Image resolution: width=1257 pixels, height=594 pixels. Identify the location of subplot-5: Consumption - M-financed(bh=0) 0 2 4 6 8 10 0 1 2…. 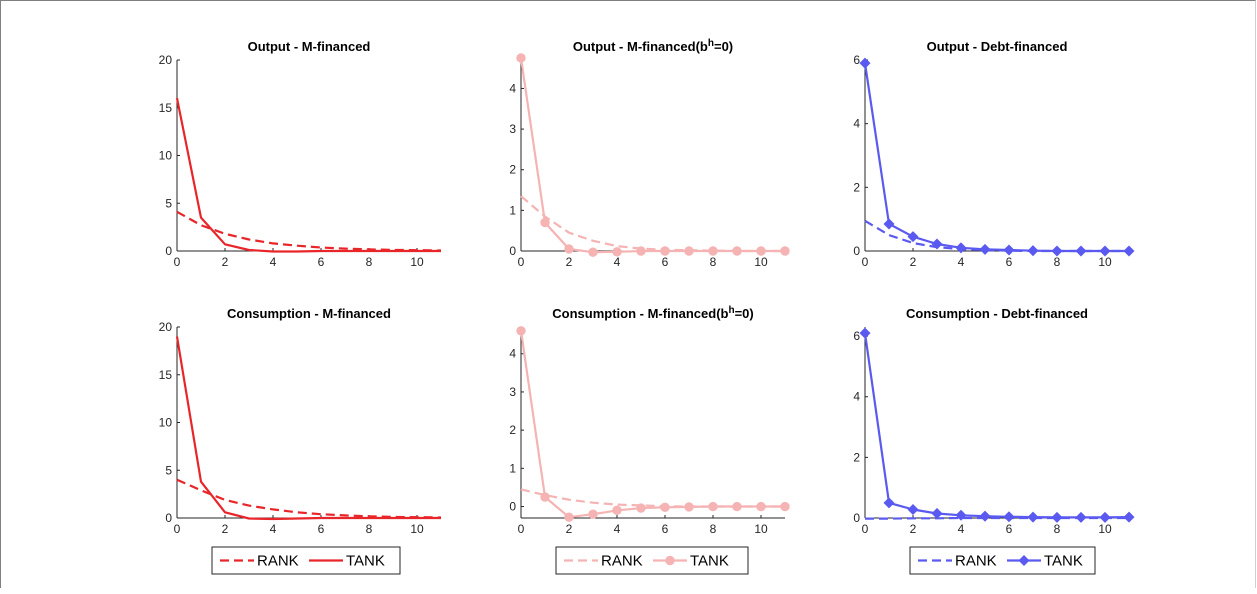
(649, 420).